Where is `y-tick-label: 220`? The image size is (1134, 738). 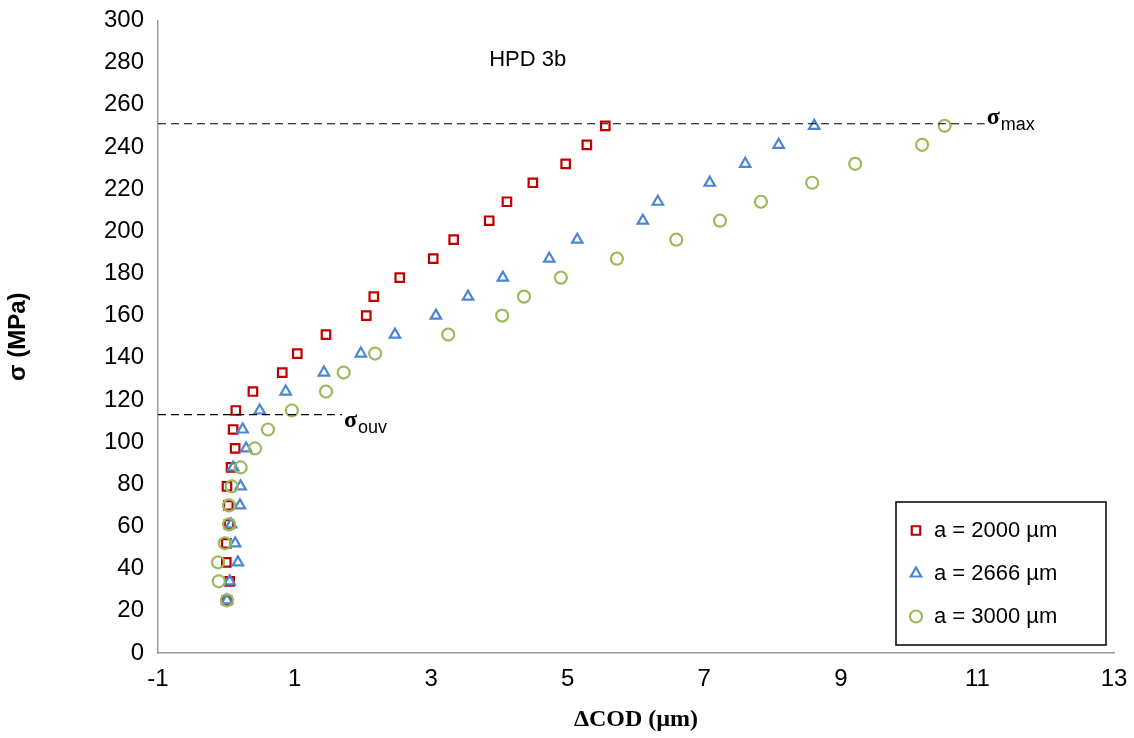
y-tick-label: 220 is located at coordinates (123, 187).